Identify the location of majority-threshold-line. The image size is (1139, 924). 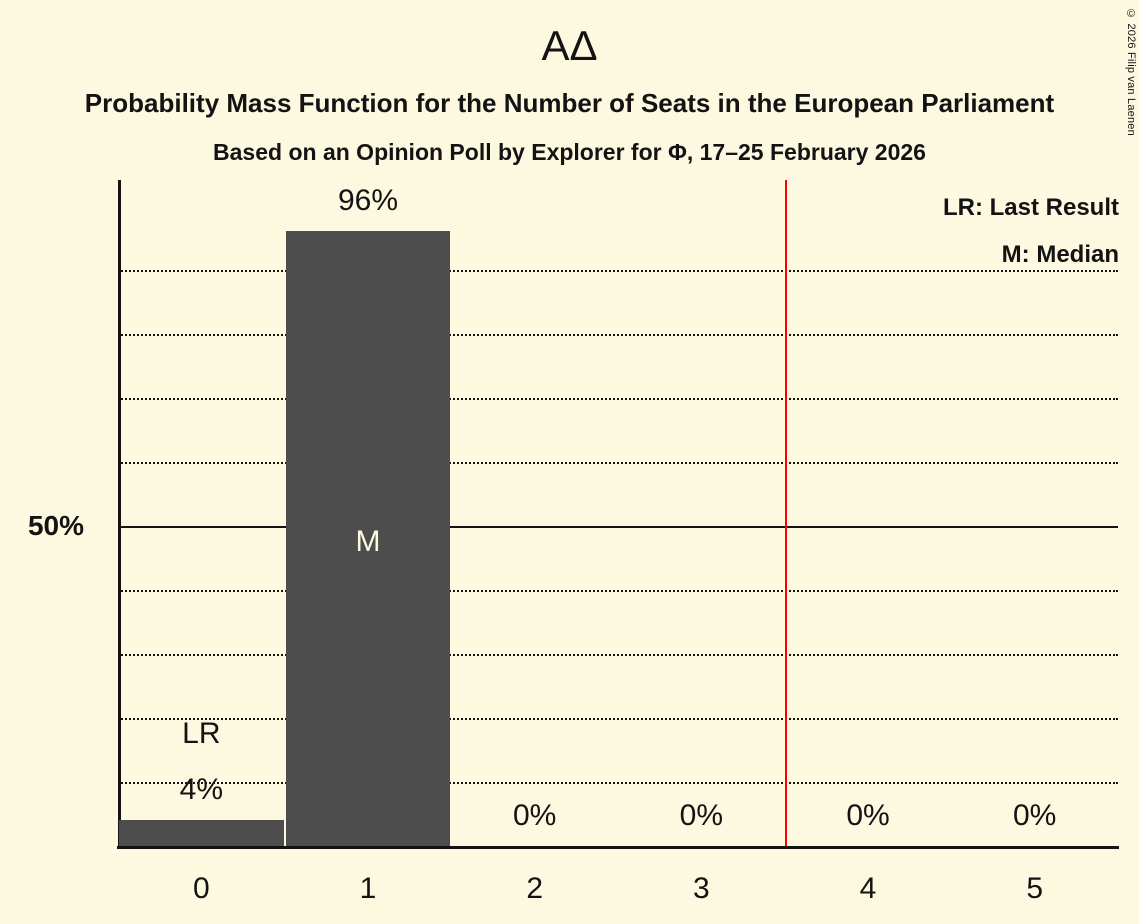
(785, 513).